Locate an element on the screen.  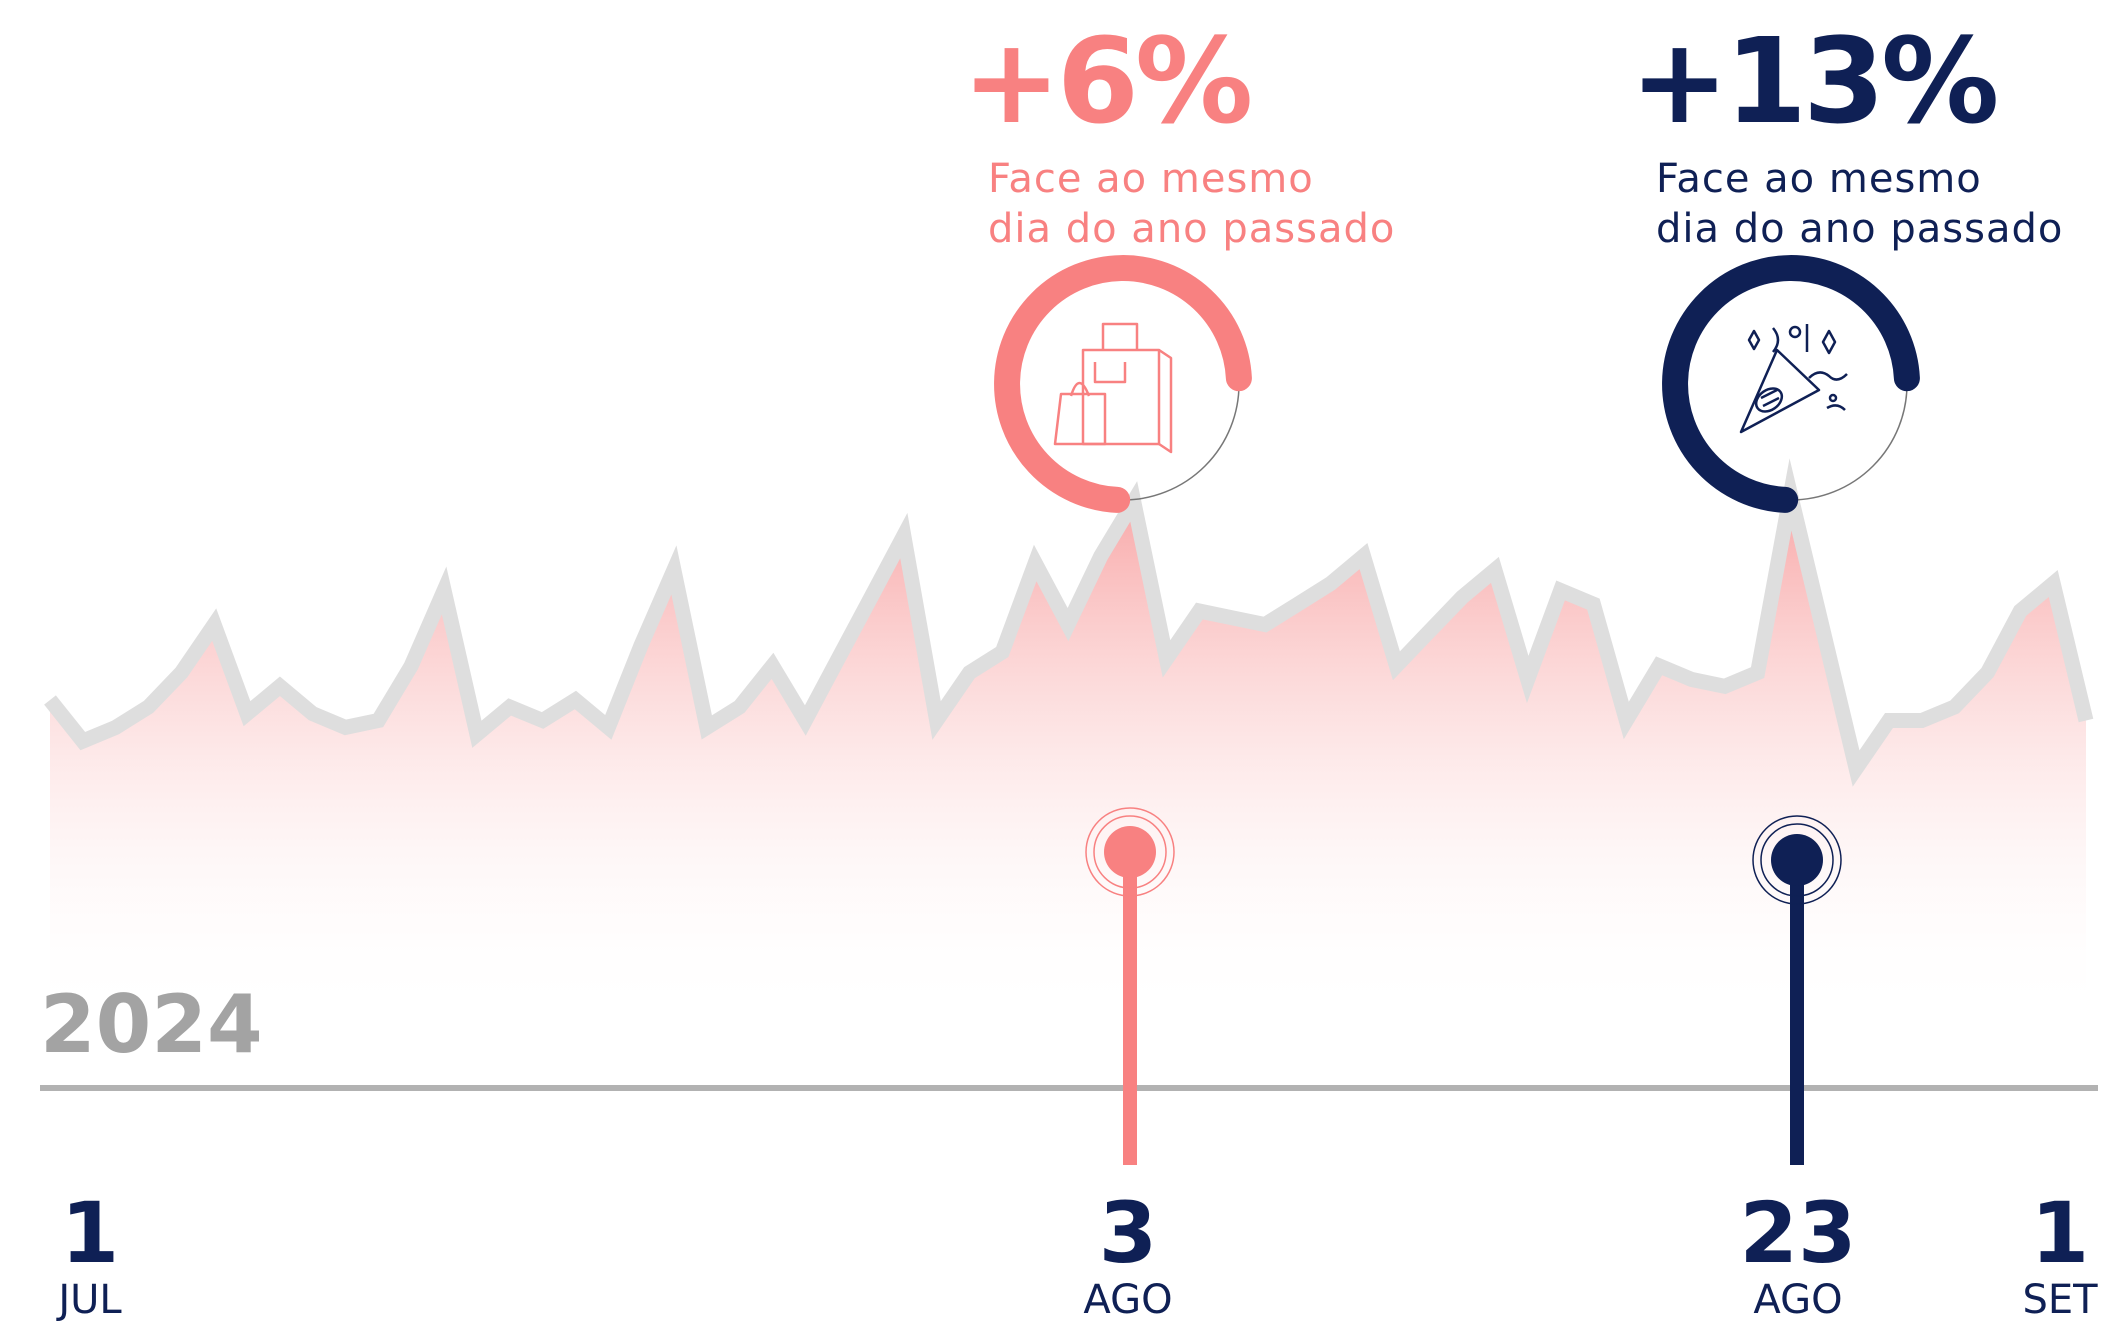
x-label-1-jul: 1 JUL is located at coordinates (95, 1254).